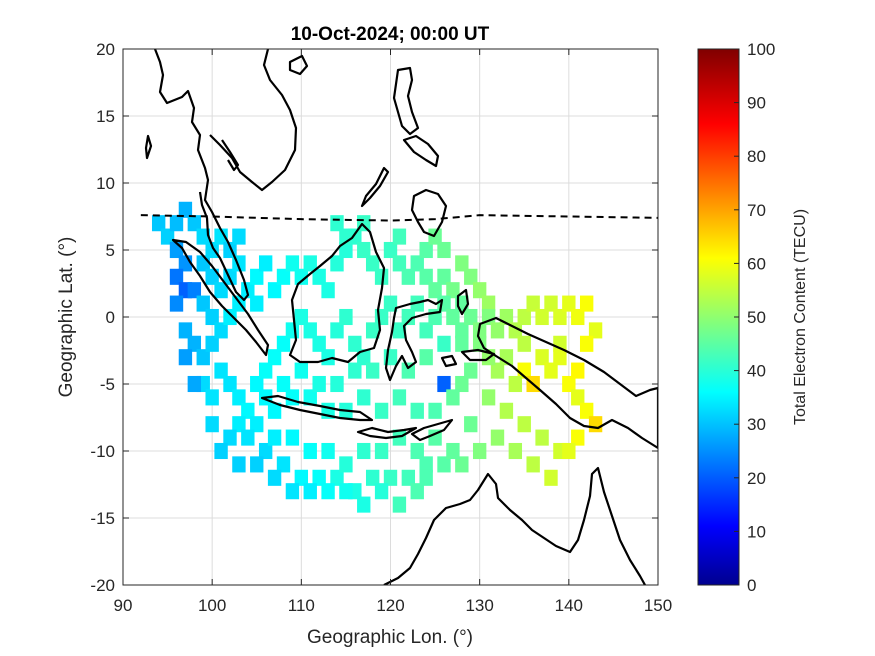 Image resolution: width=875 pixels, height=656 pixels. Describe the element at coordinates (756, 210) in the screenshot. I see `colorbar-tick-label: 70` at that location.